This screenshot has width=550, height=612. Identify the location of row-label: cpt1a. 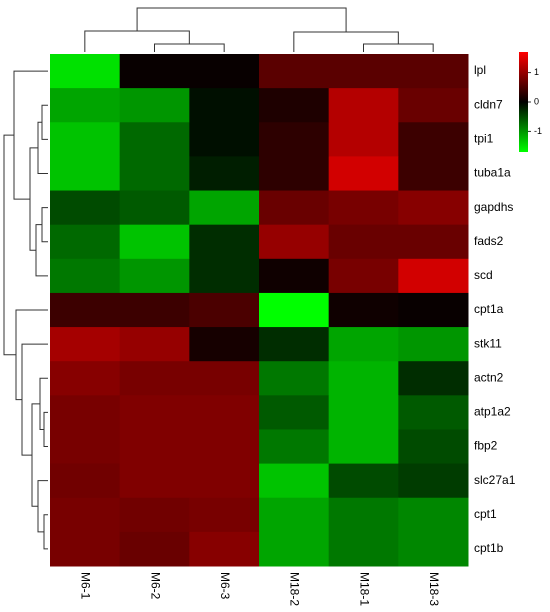
(489, 309).